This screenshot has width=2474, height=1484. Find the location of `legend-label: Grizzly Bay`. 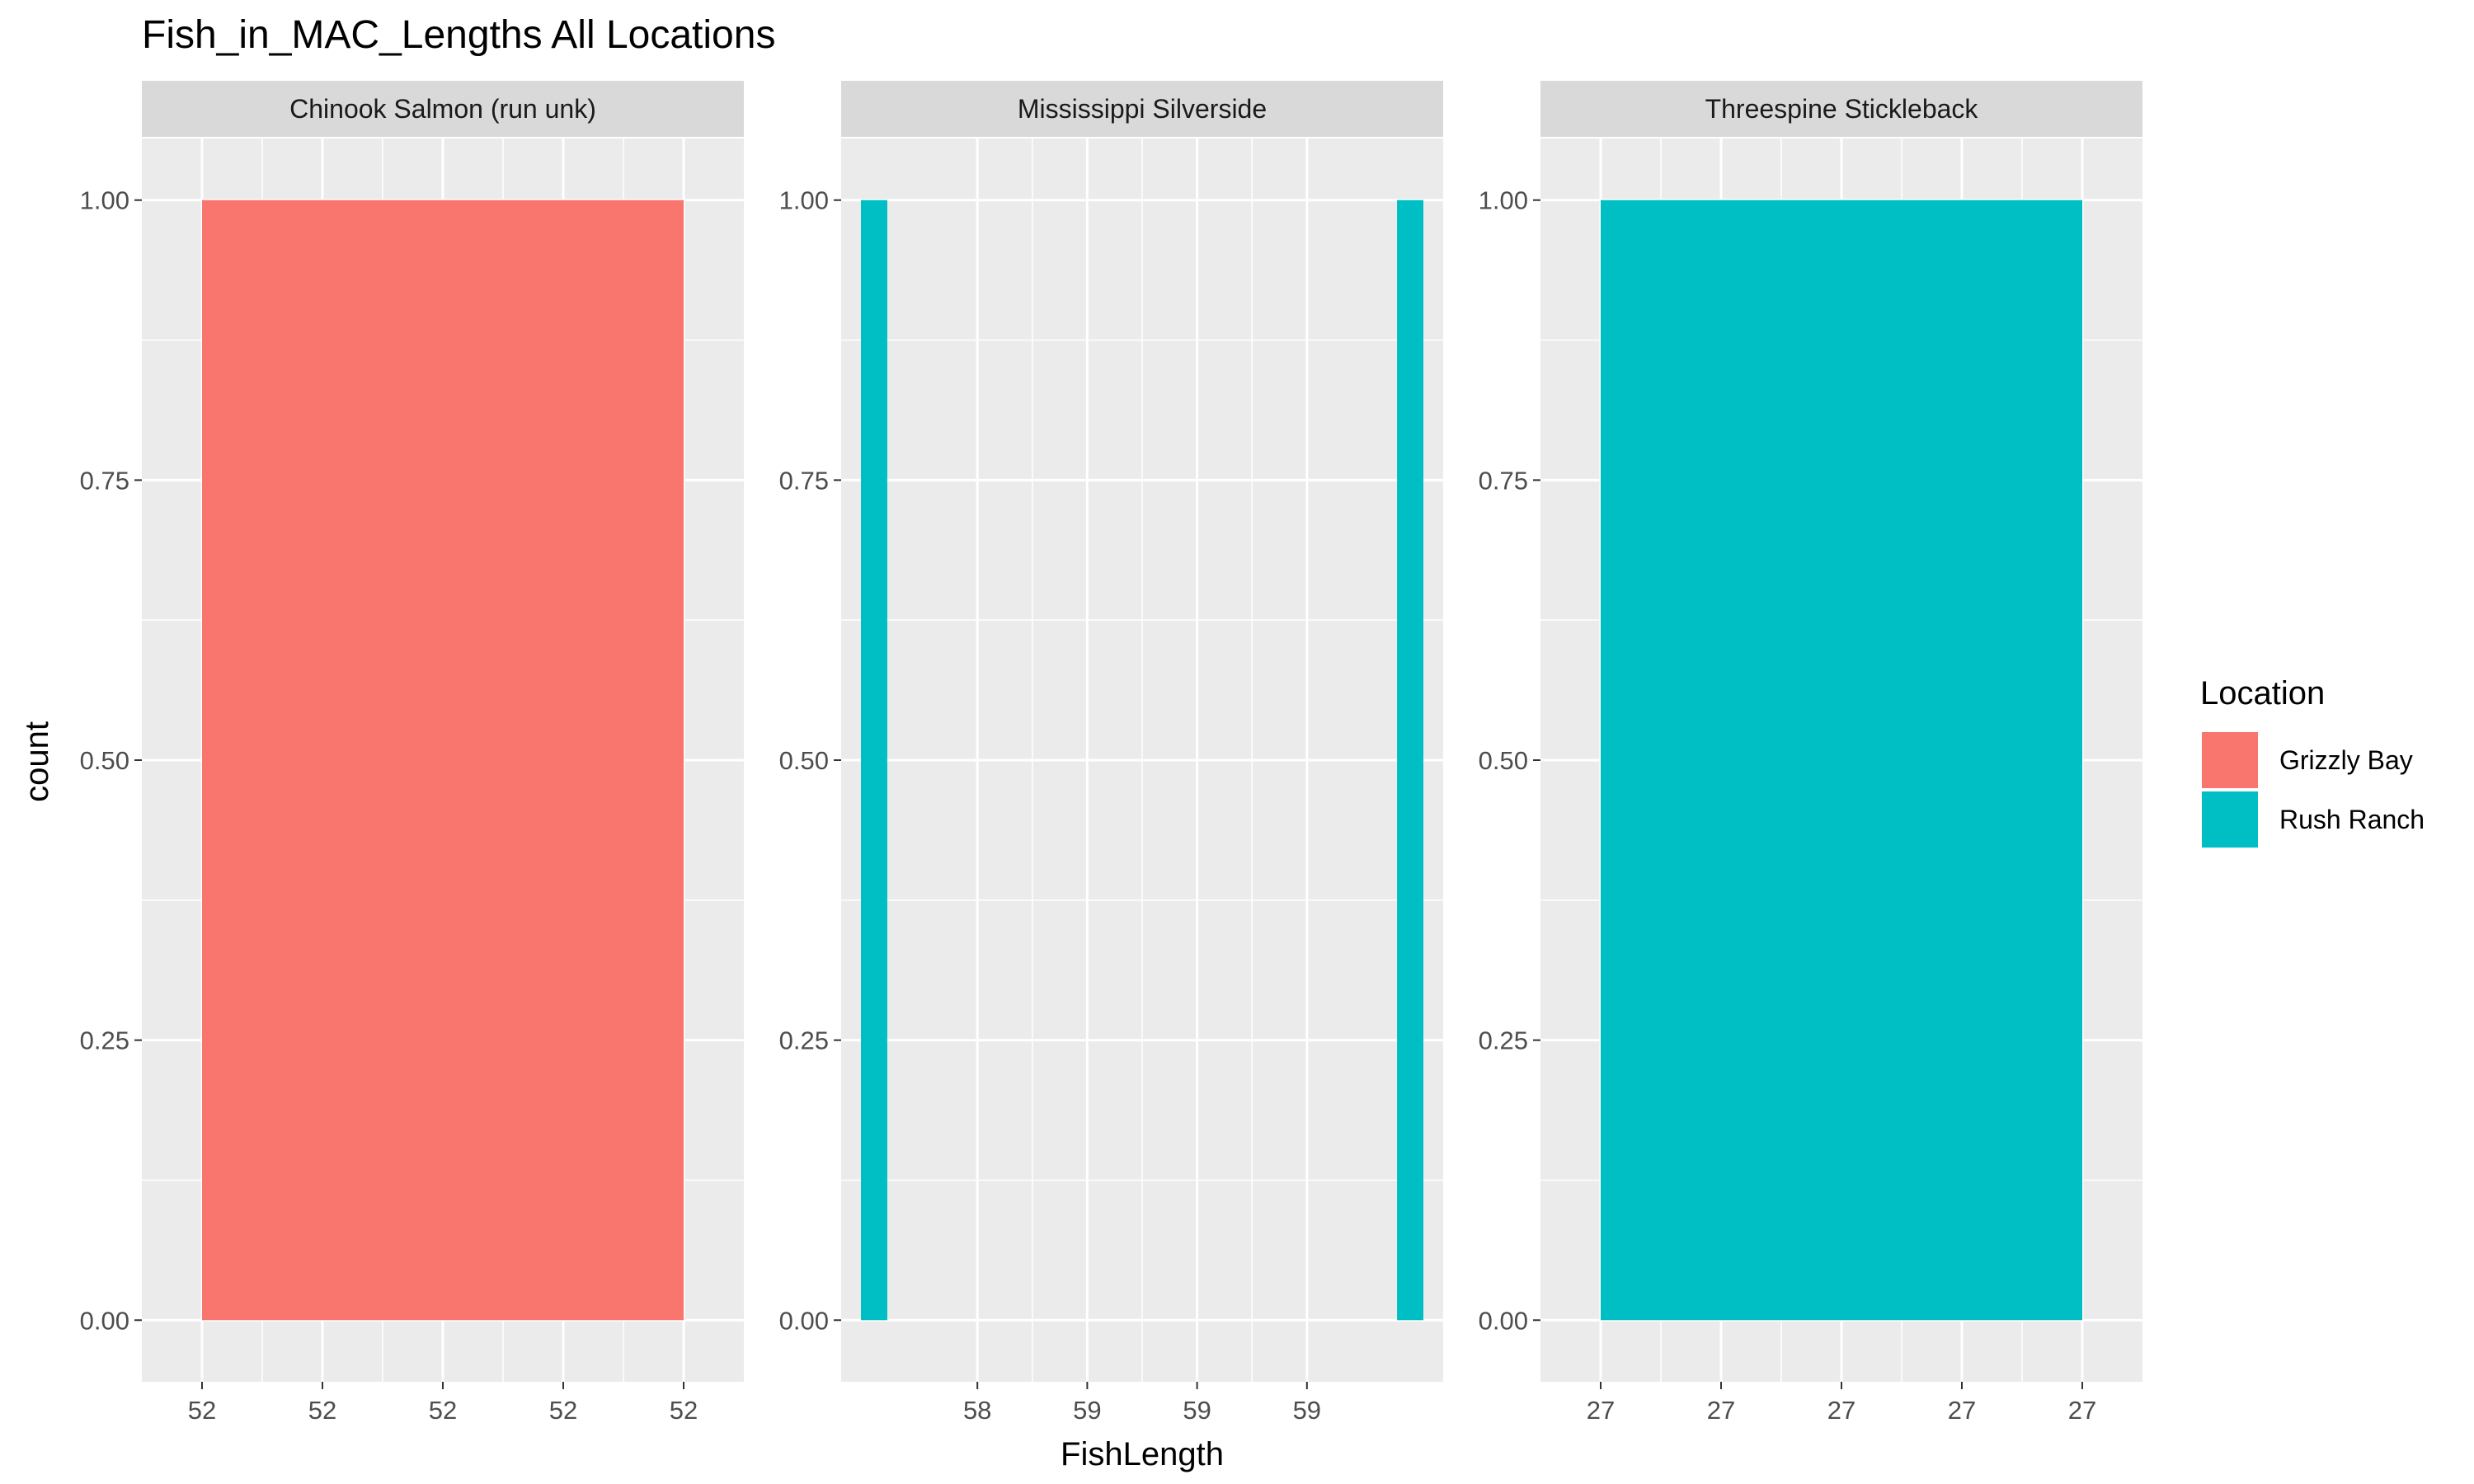

legend-label: Grizzly Bay is located at coordinates (2346, 760).